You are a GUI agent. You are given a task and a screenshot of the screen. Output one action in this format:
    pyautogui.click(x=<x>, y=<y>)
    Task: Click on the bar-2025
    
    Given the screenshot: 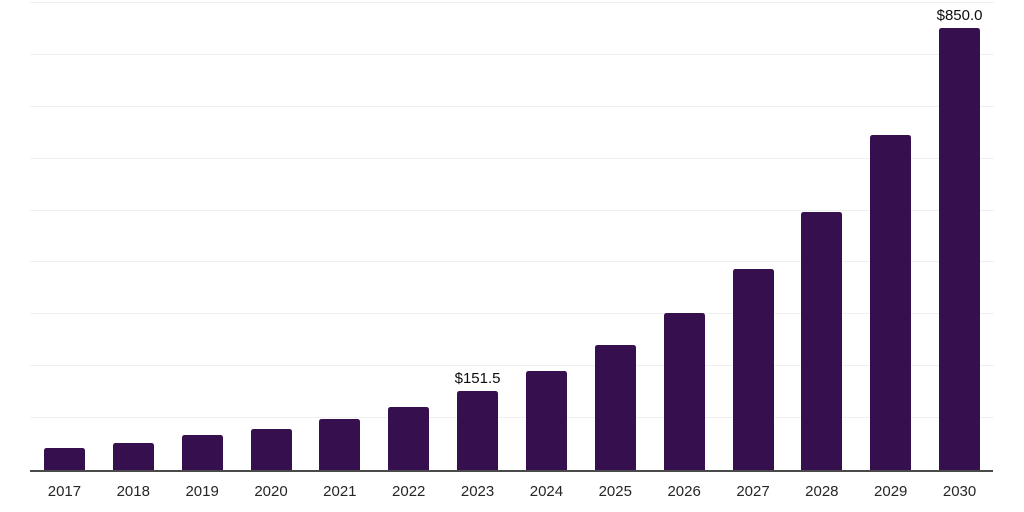 What is the action you would take?
    pyautogui.click(x=615, y=407)
    